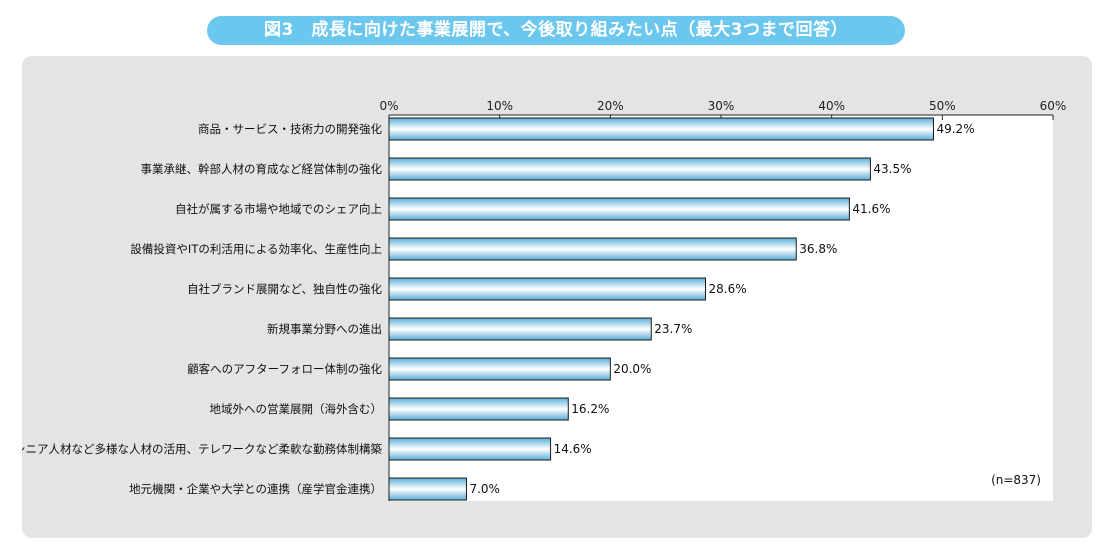  Describe the element at coordinates (610, 106) in the screenshot. I see `x-tick-label: 20%` at that location.